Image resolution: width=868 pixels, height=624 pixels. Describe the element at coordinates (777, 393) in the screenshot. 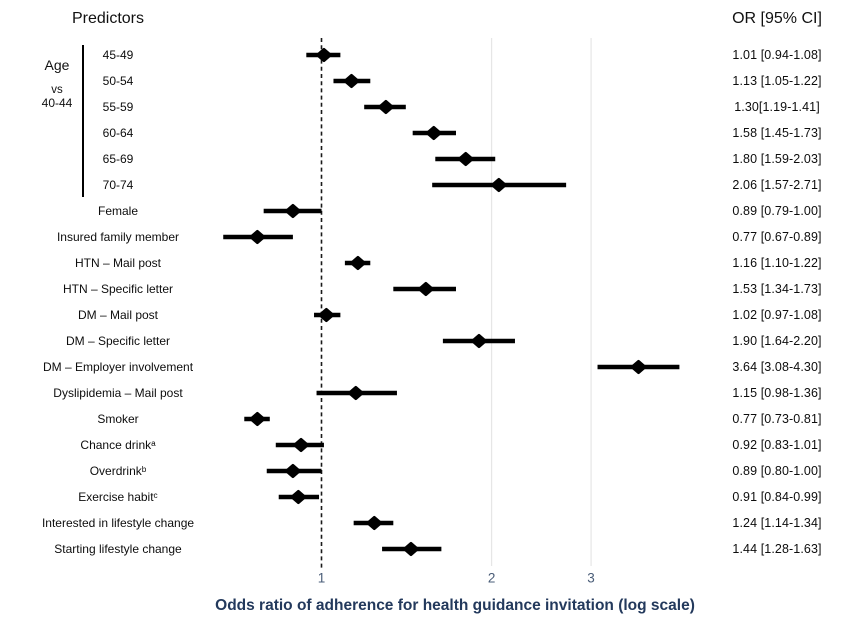

I see `or-value: 1.15 [0.98-1.36]` at that location.